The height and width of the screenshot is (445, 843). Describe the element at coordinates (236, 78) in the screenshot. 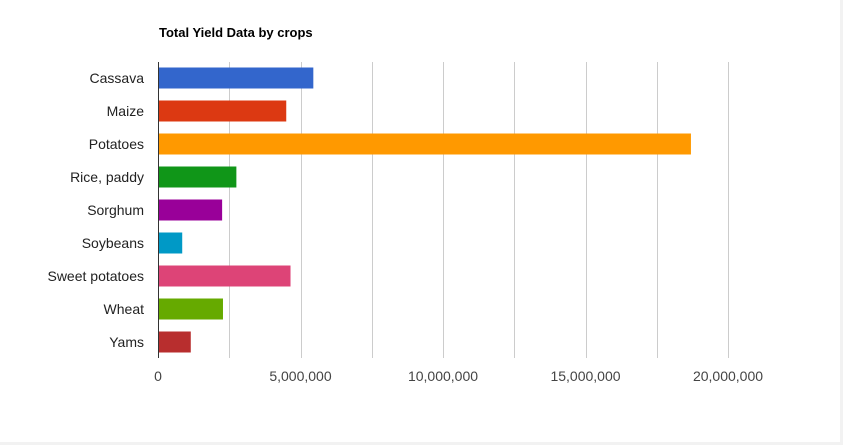

I see `bar-cassava` at that location.